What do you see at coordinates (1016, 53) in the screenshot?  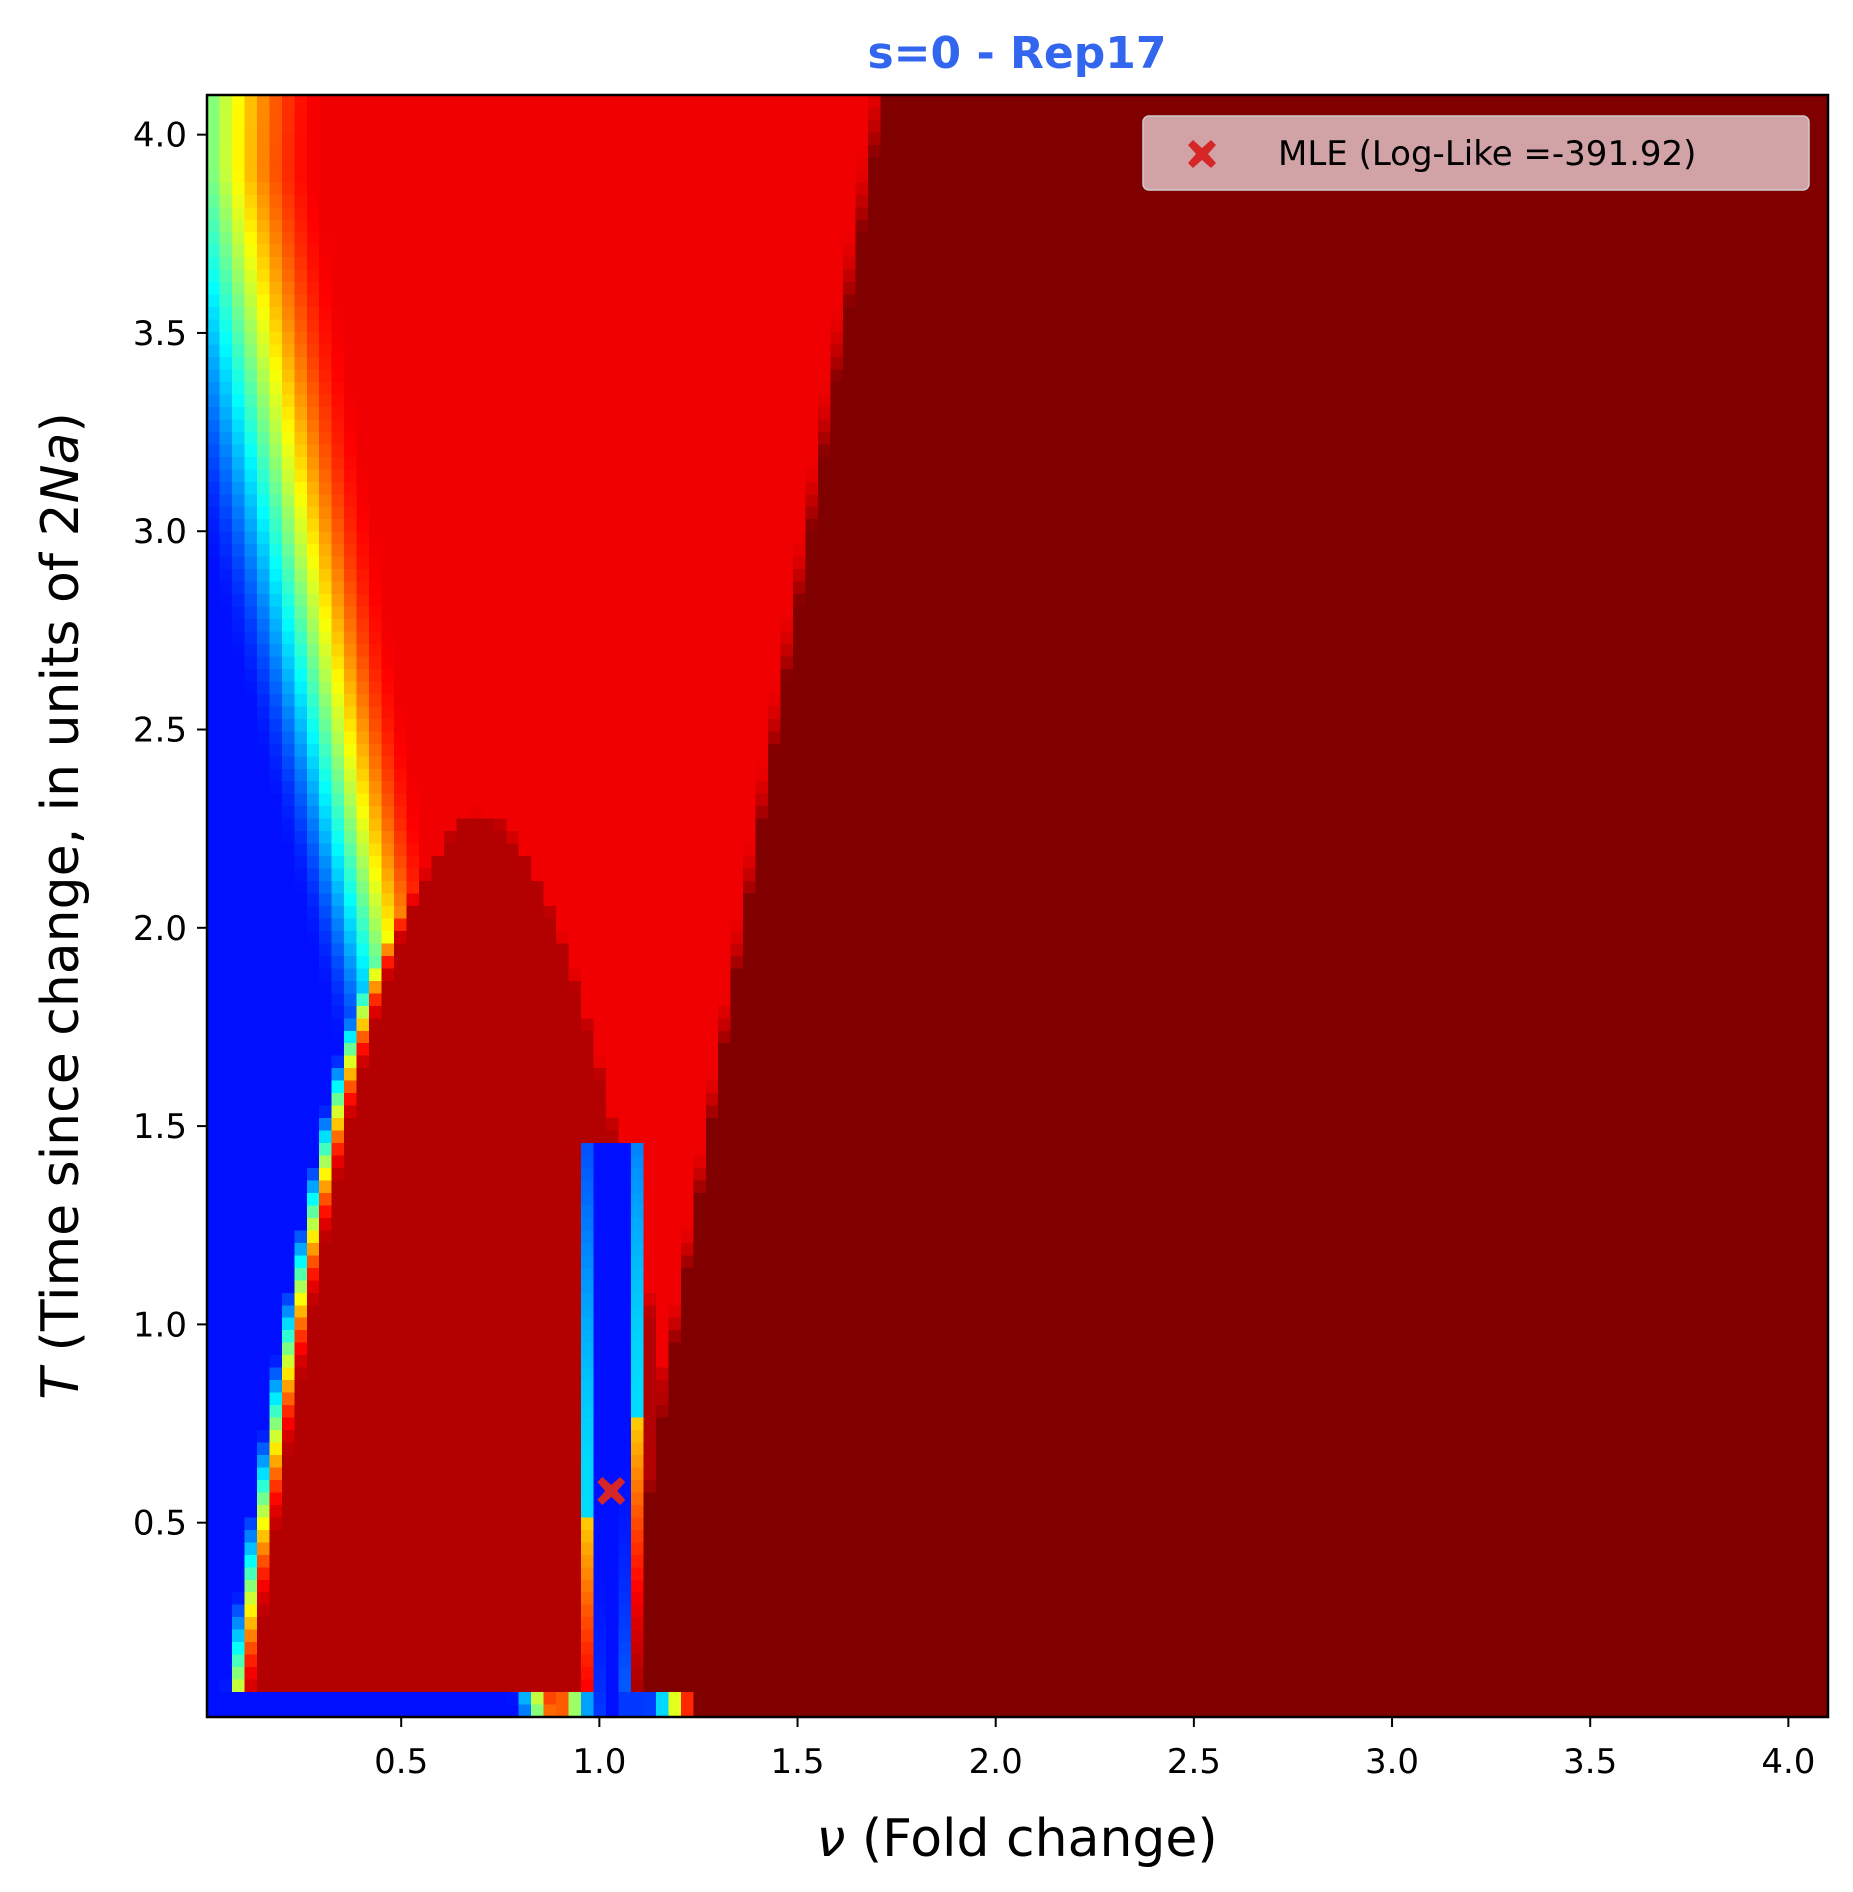 I see `chart-title: s=0 - Rep17` at bounding box center [1016, 53].